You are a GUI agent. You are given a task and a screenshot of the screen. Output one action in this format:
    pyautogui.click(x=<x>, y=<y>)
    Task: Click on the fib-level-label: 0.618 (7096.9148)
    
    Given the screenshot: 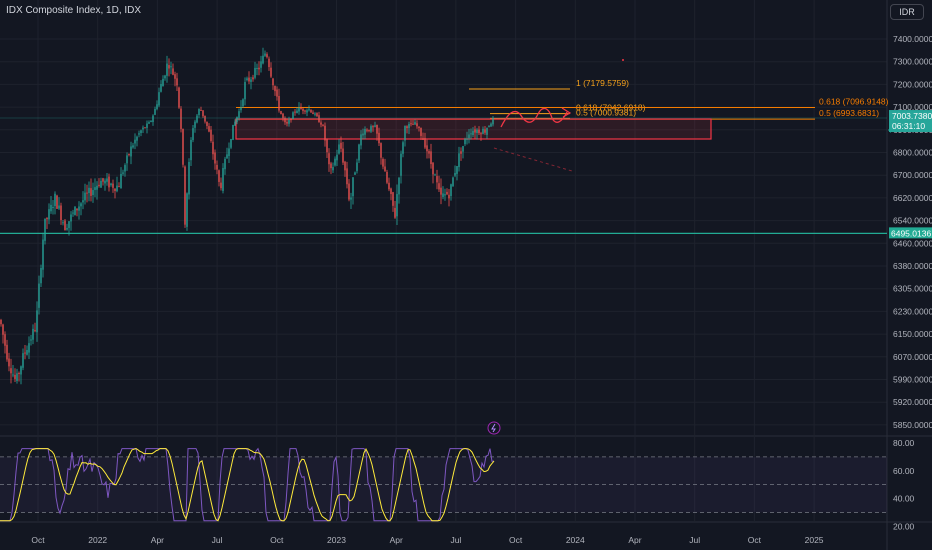 What is the action you would take?
    pyautogui.click(x=854, y=101)
    